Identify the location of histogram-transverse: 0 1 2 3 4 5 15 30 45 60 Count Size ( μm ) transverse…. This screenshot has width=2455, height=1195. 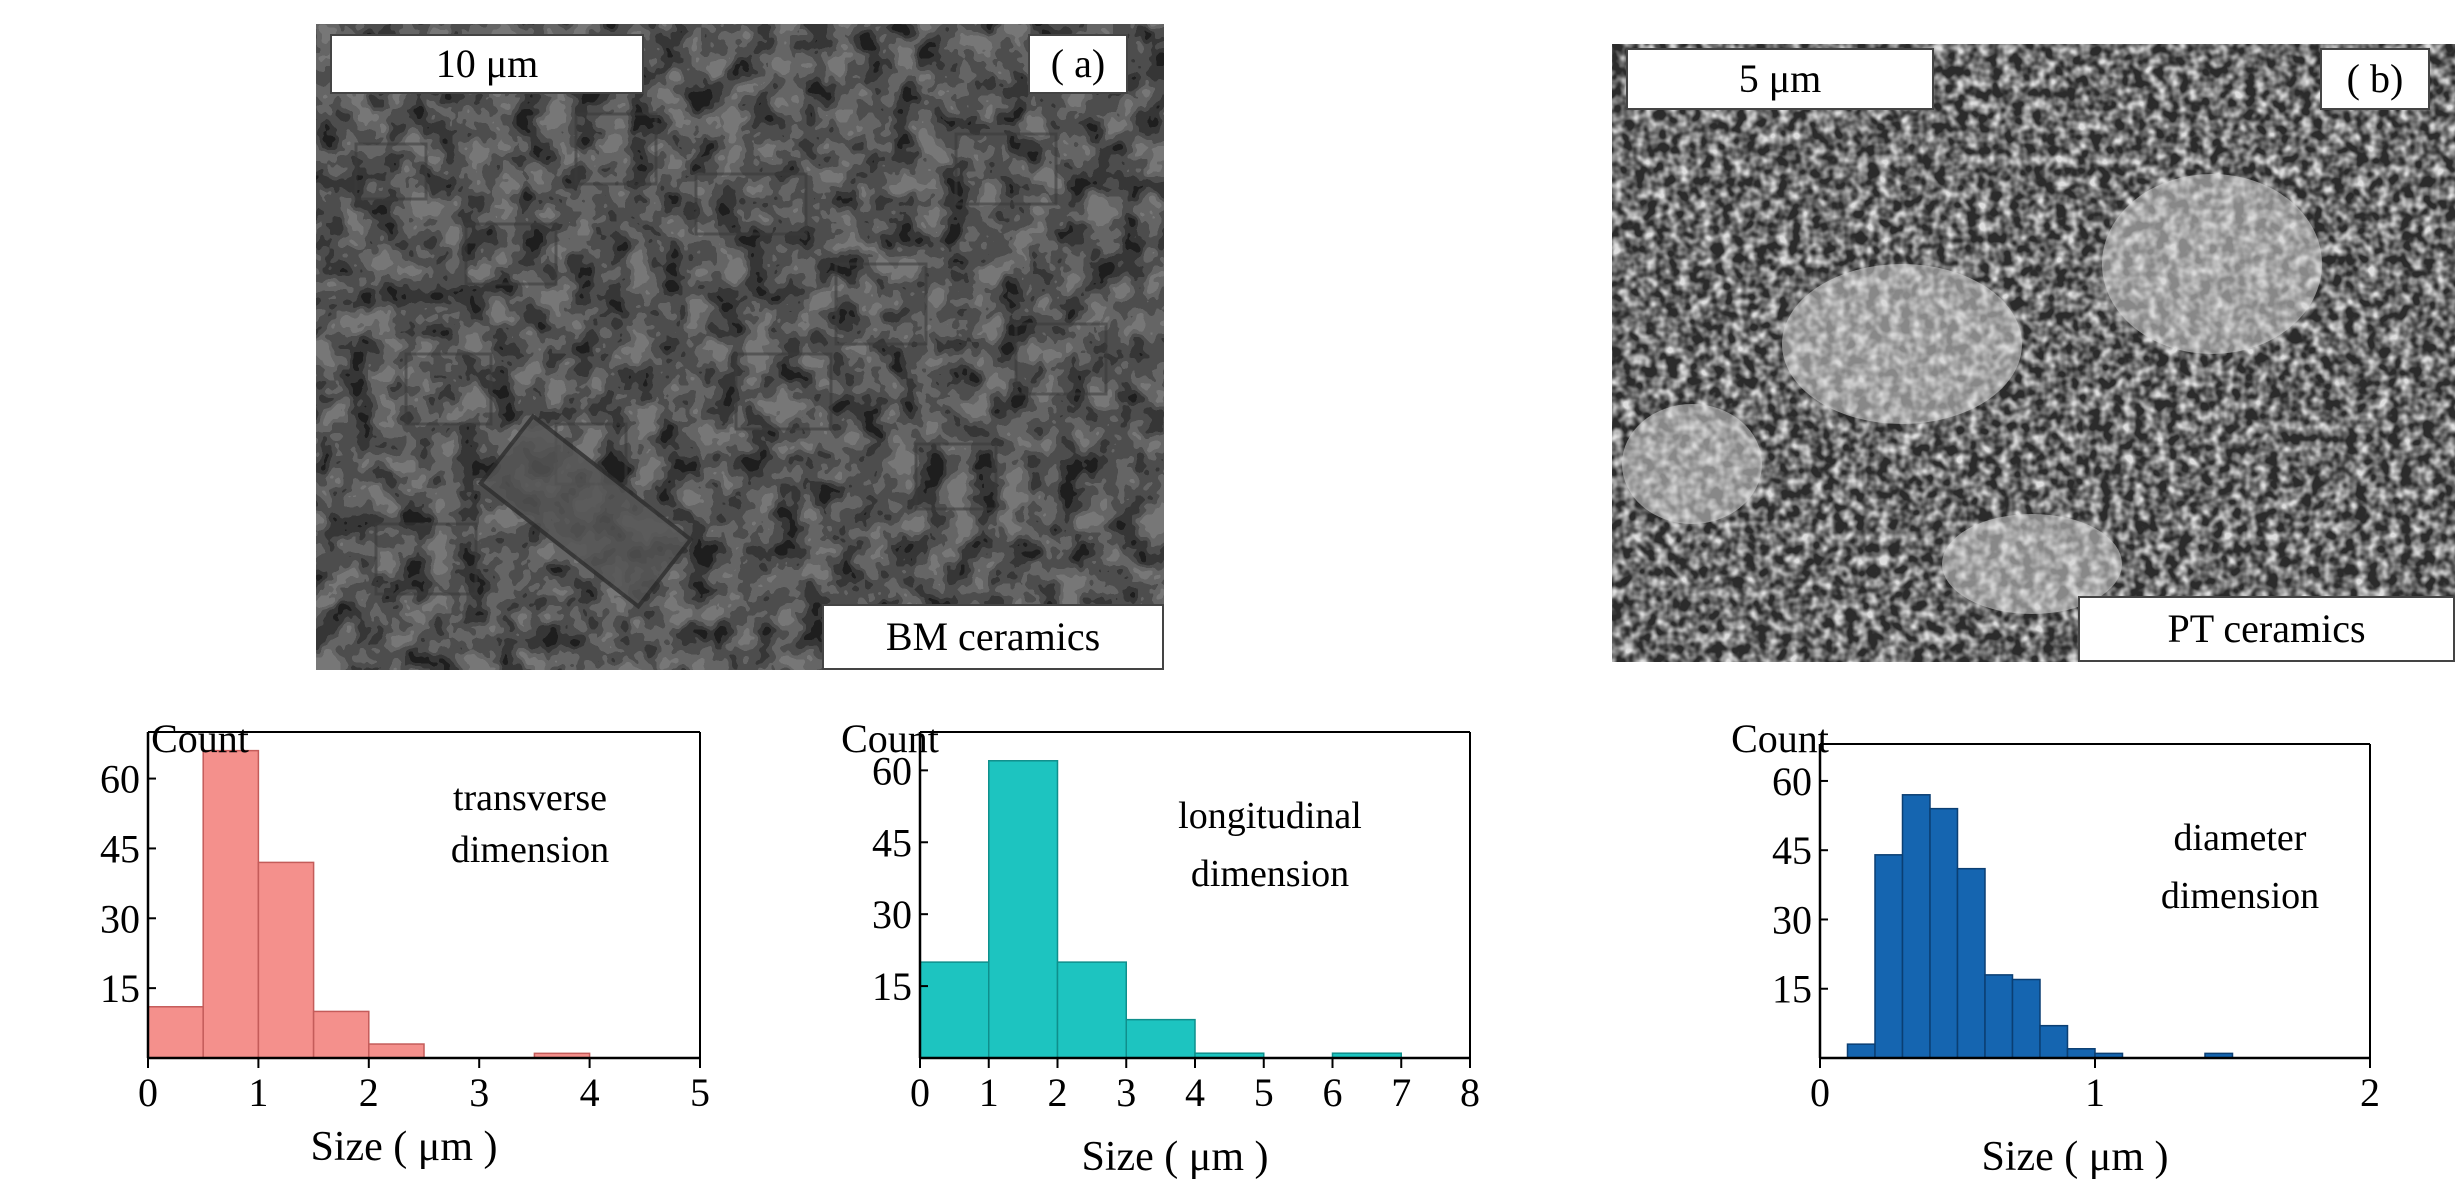
(380, 945).